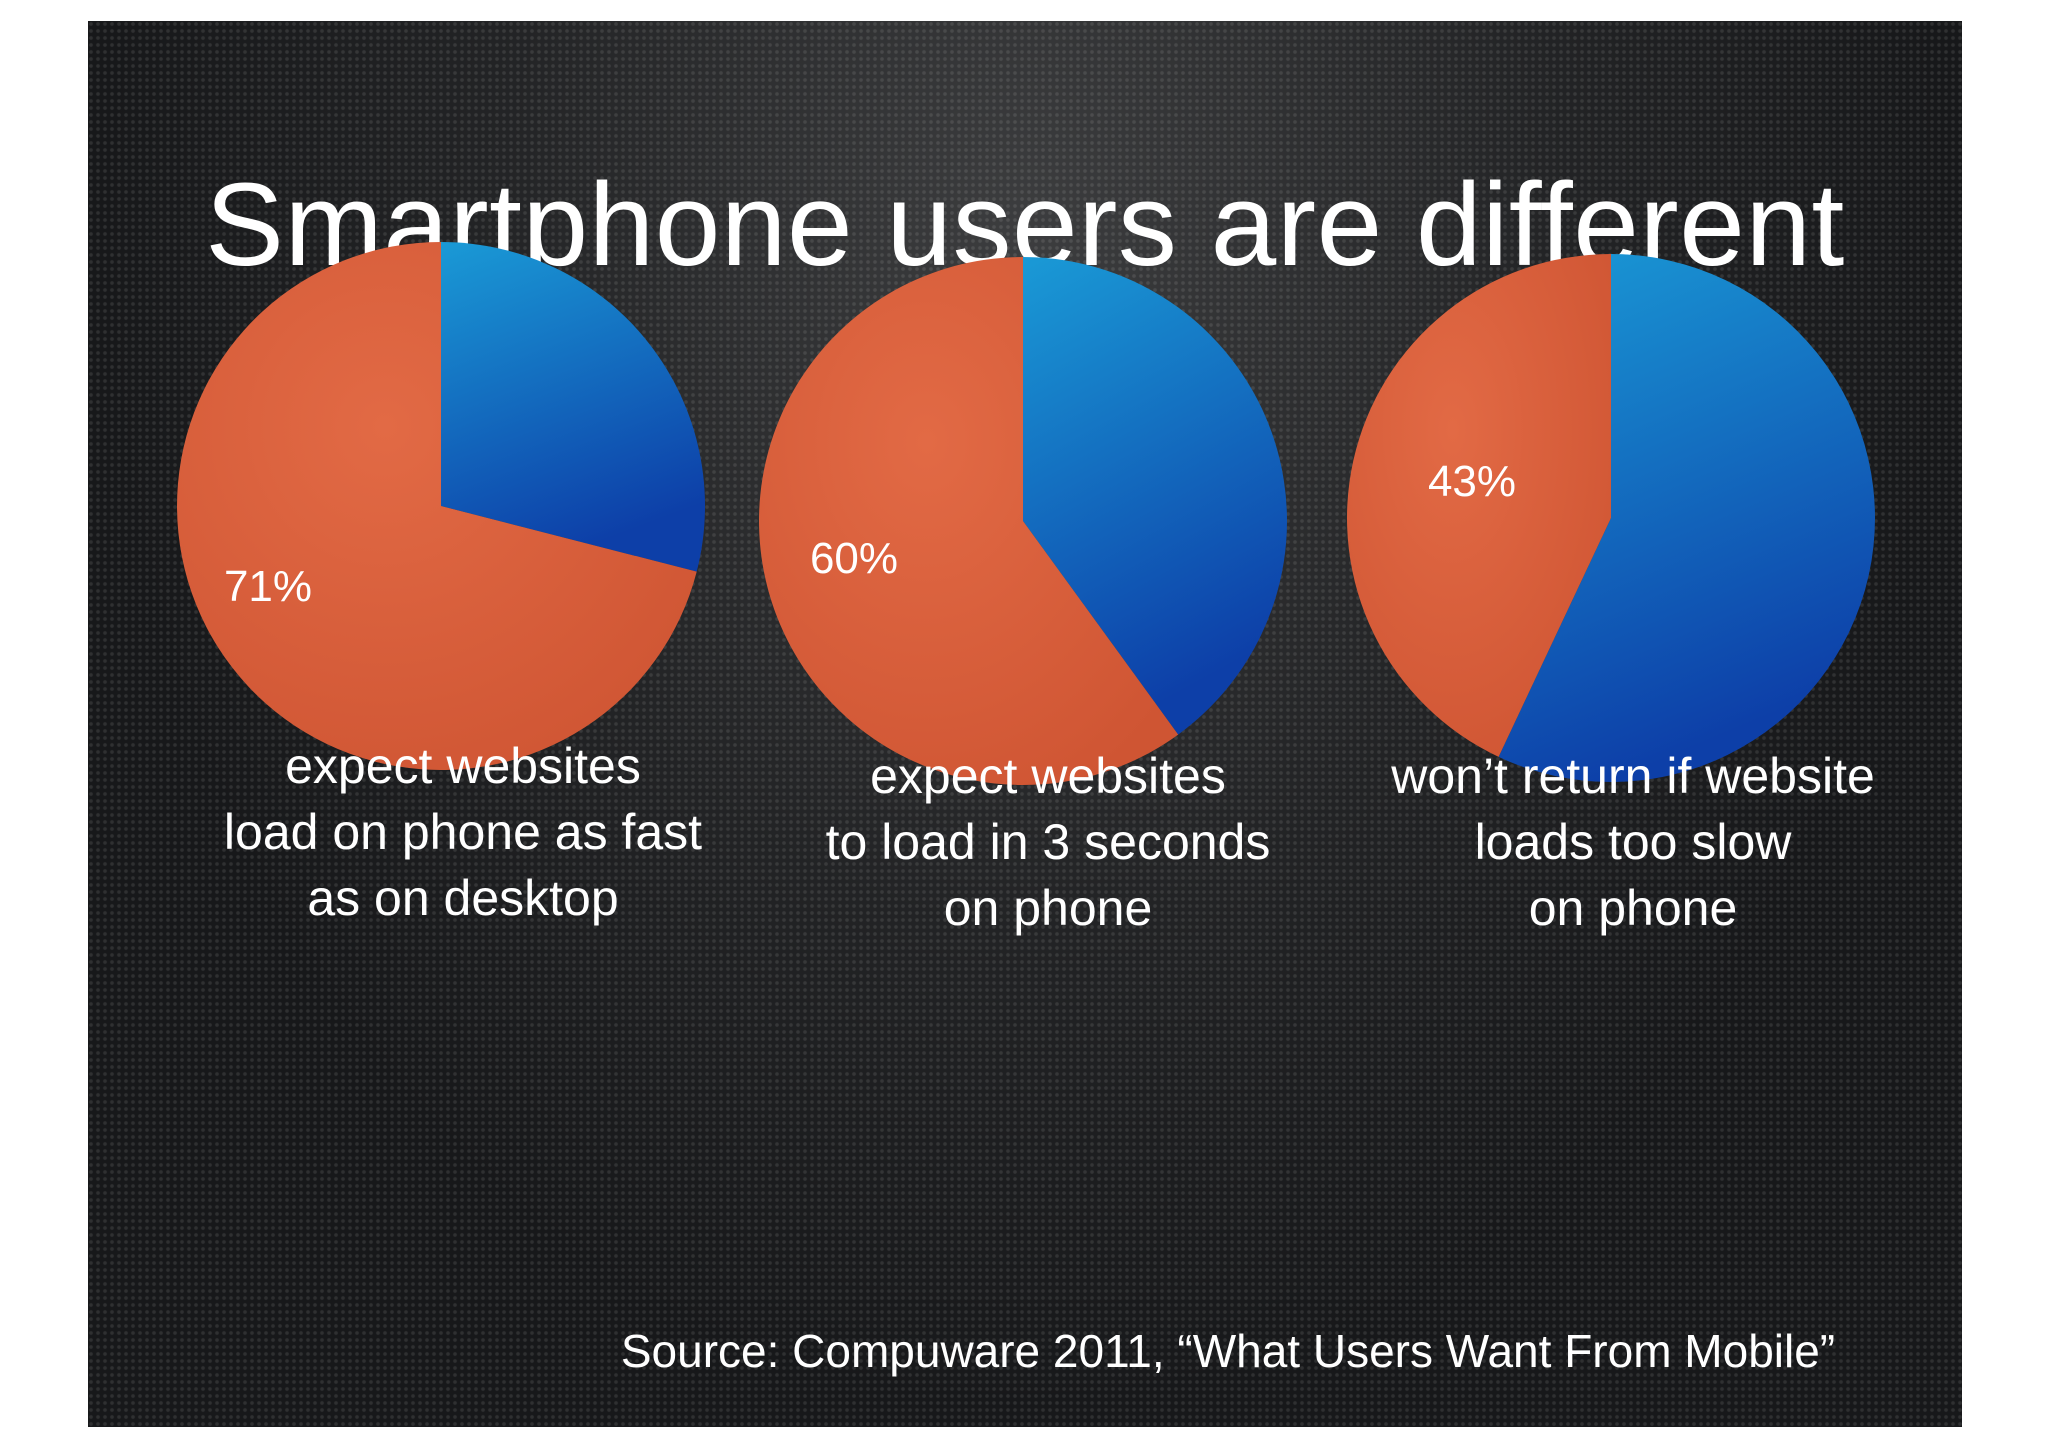  I want to click on pie-3-value-label: 43%, so click(1472, 481).